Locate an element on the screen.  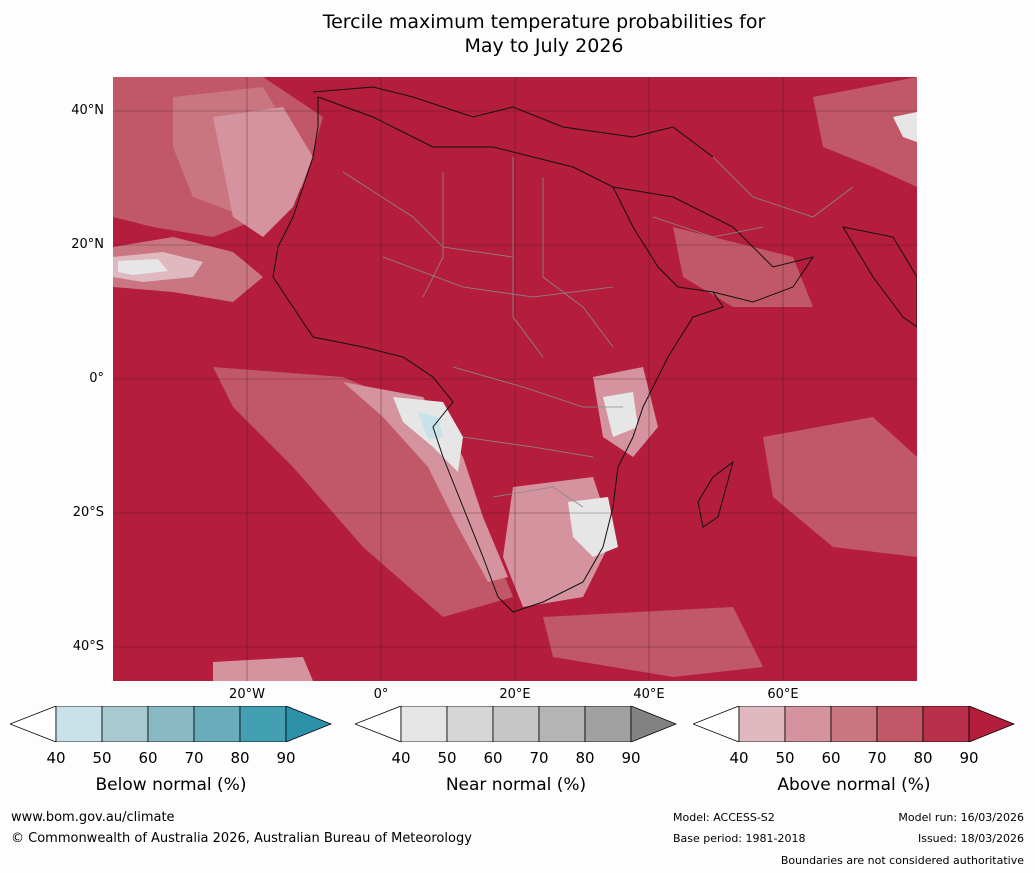
above-tick-70: 70 is located at coordinates (877, 758).